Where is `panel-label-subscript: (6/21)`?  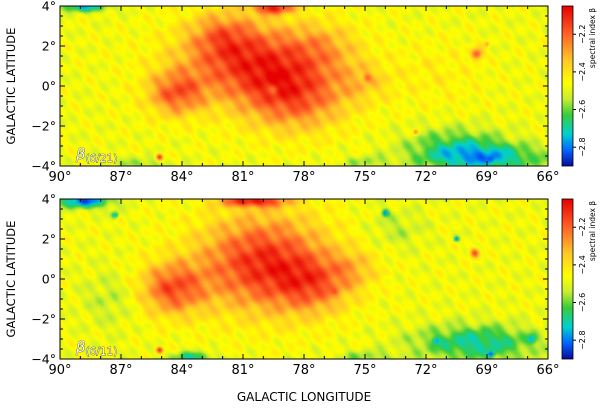
panel-label-subscript: (6/21) is located at coordinates (102, 159).